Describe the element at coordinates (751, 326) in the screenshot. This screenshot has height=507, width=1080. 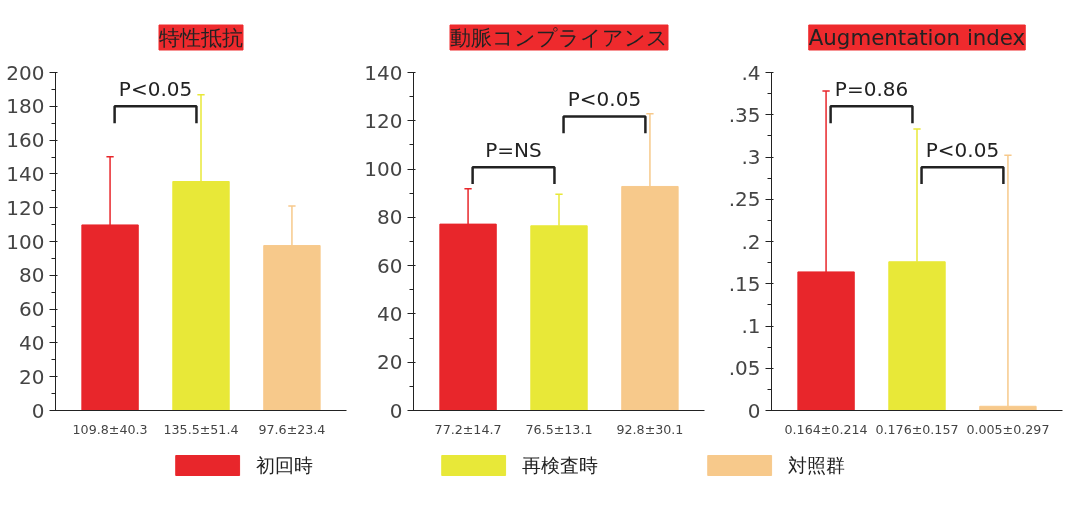
I see `y-tick-label: .1` at that location.